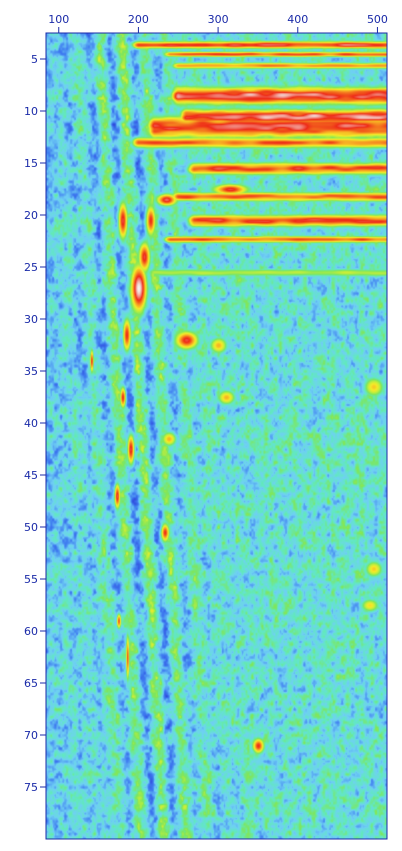  I want to click on y-tick-label: 15, so click(31, 163).